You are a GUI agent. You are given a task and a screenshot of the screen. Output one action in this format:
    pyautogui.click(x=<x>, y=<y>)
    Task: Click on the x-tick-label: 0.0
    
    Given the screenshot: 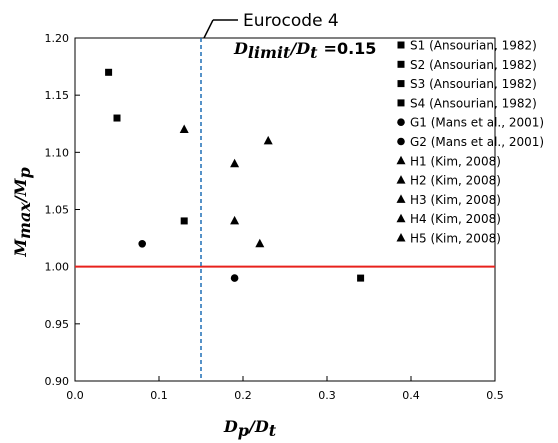 What is the action you would take?
    pyautogui.click(x=75, y=395)
    